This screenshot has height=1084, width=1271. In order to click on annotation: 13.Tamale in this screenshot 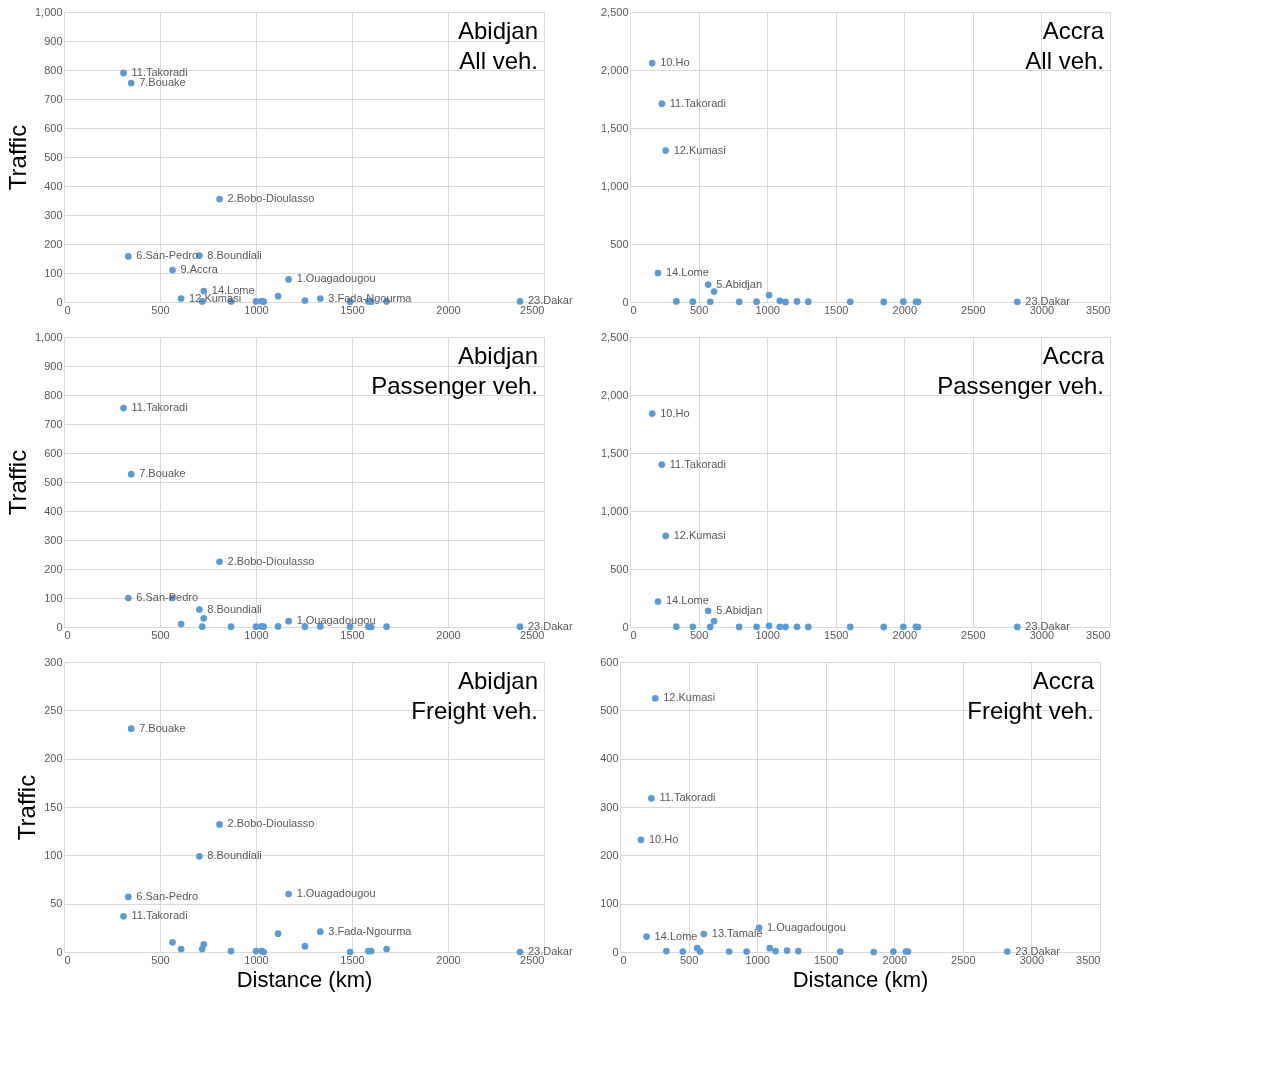, I will do `click(737, 933)`.